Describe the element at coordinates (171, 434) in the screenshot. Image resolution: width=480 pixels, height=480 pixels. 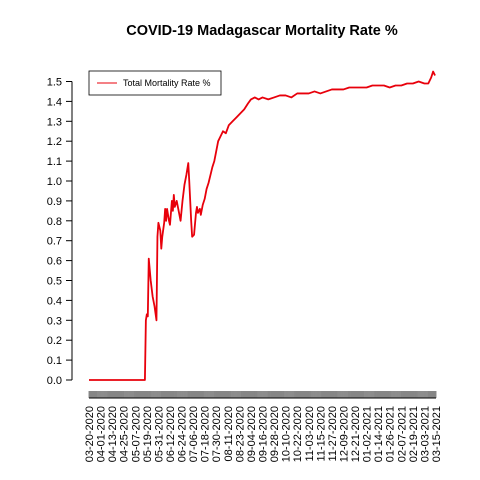
I see `x-tick-label: 06-12-2020` at that location.